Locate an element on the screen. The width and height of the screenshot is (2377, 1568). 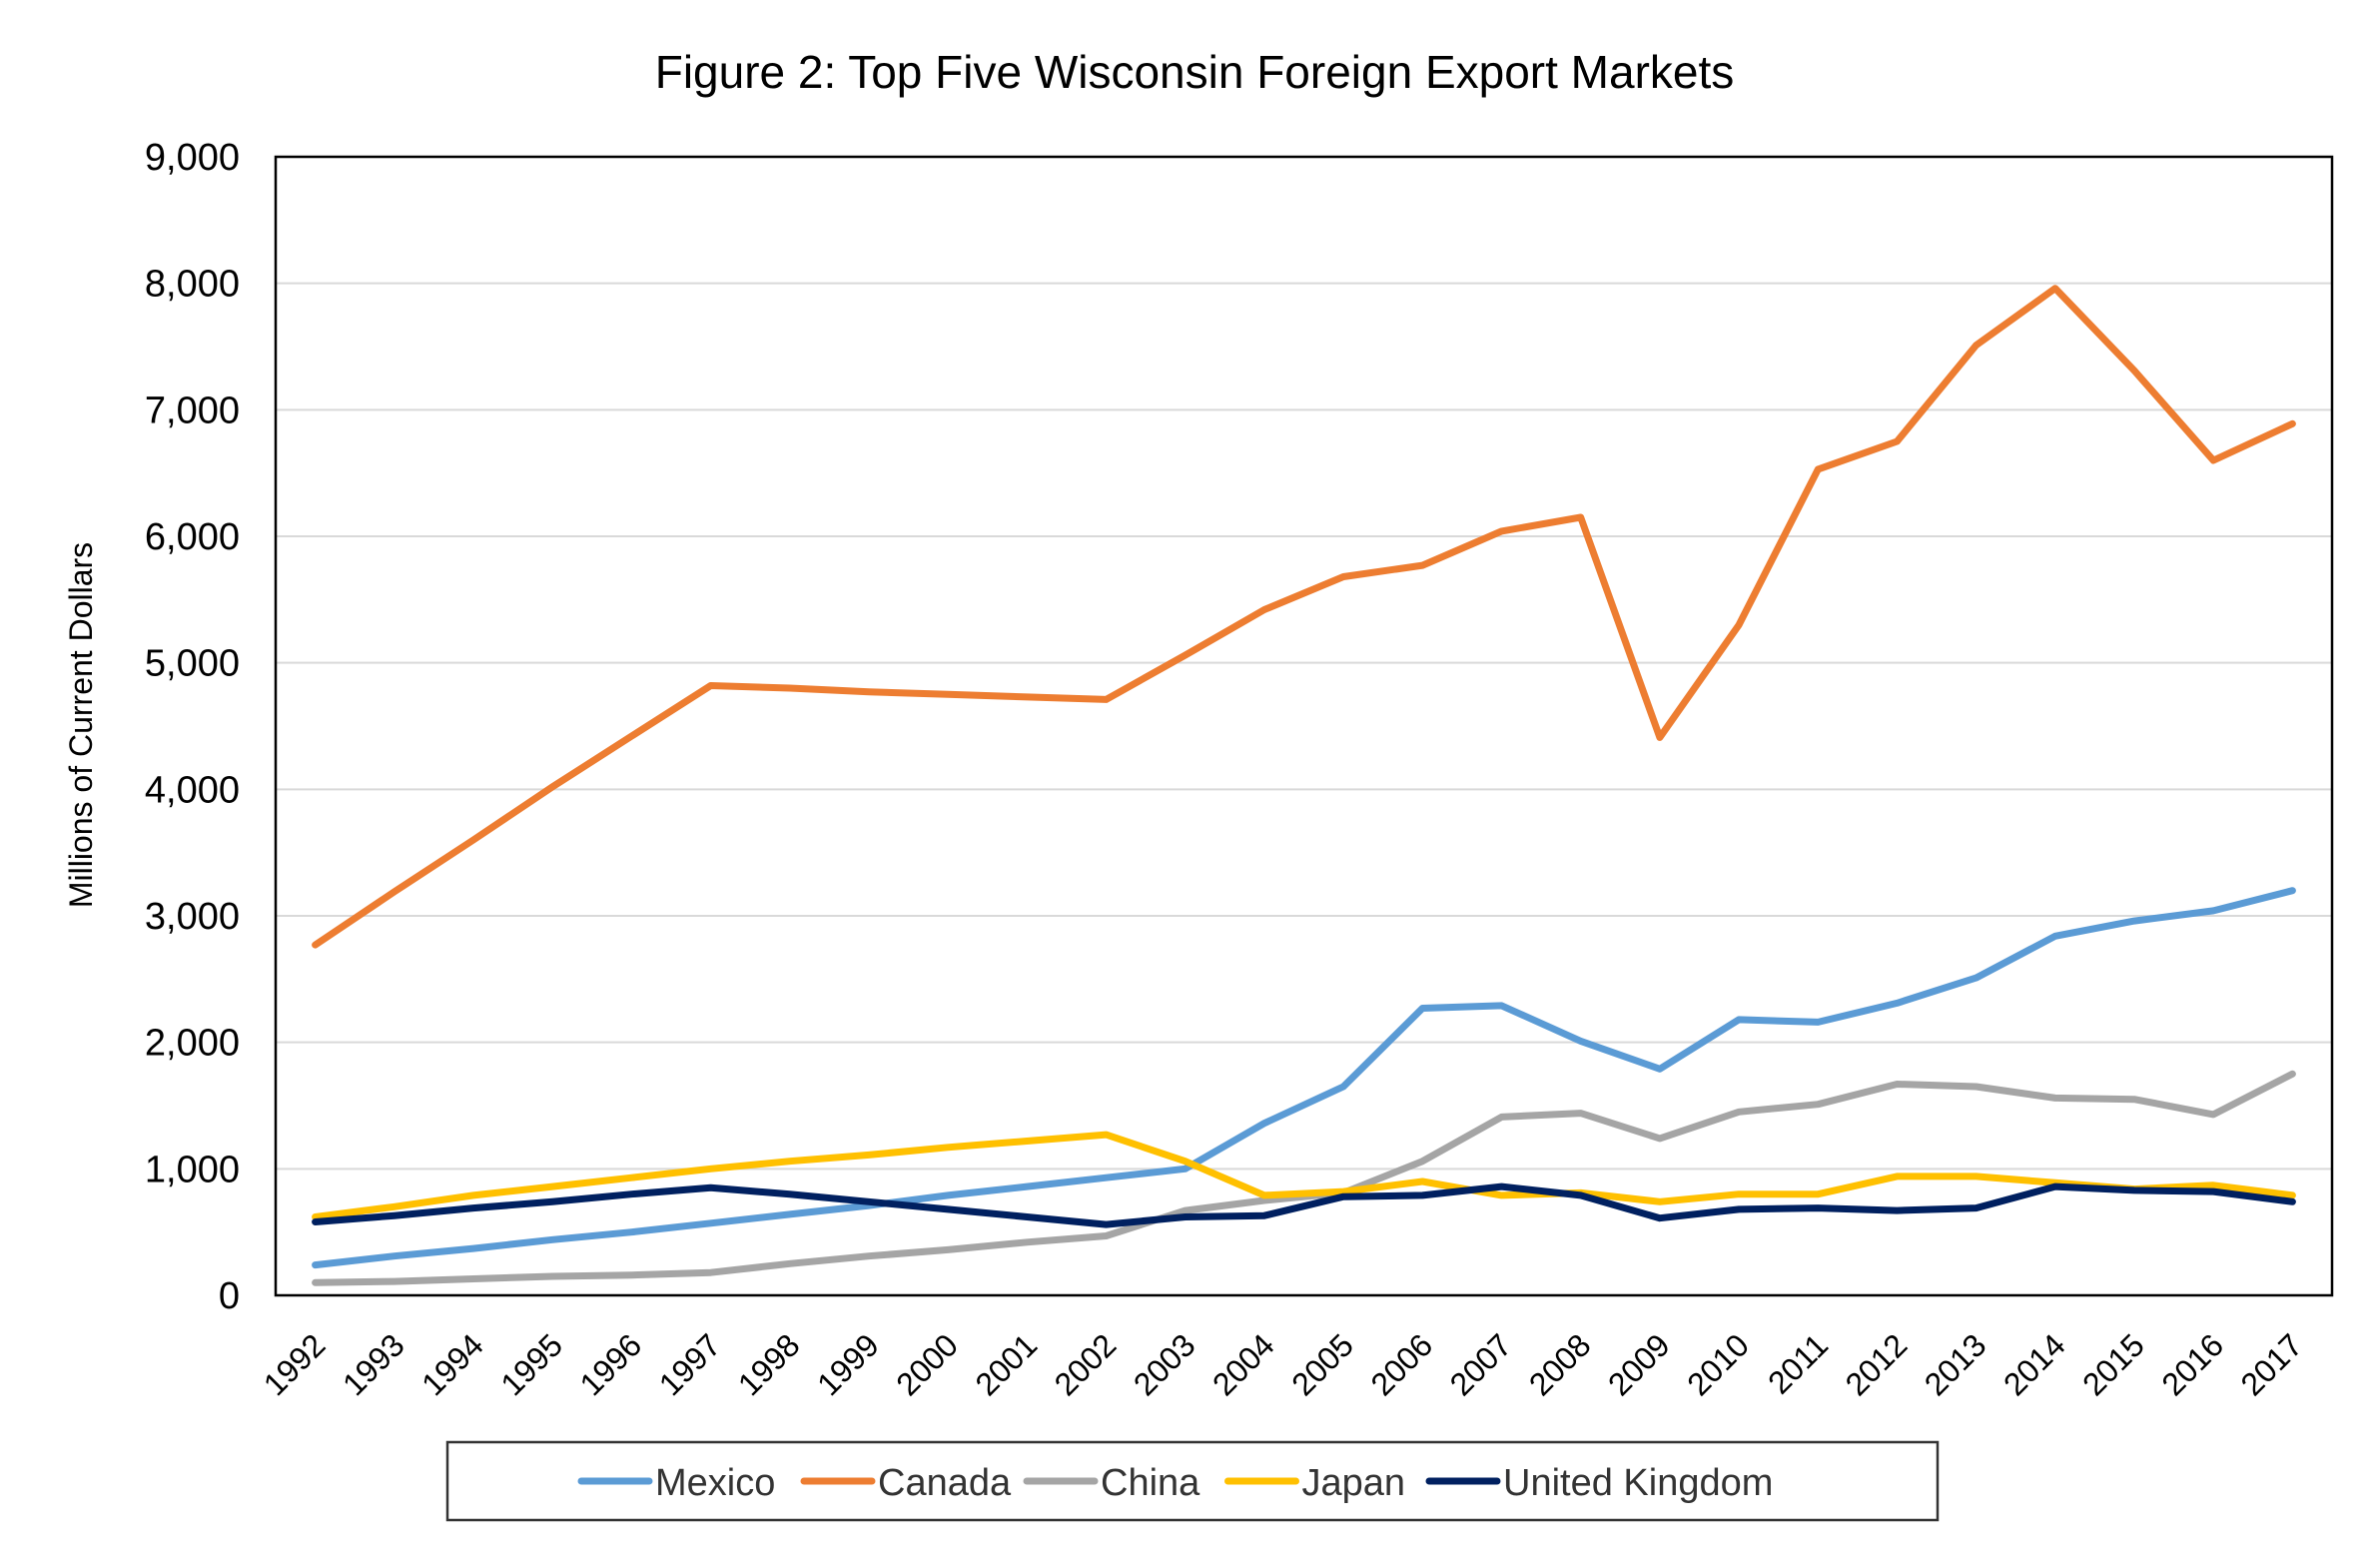
legend-label-japan: Japan is located at coordinates (1354, 1483).